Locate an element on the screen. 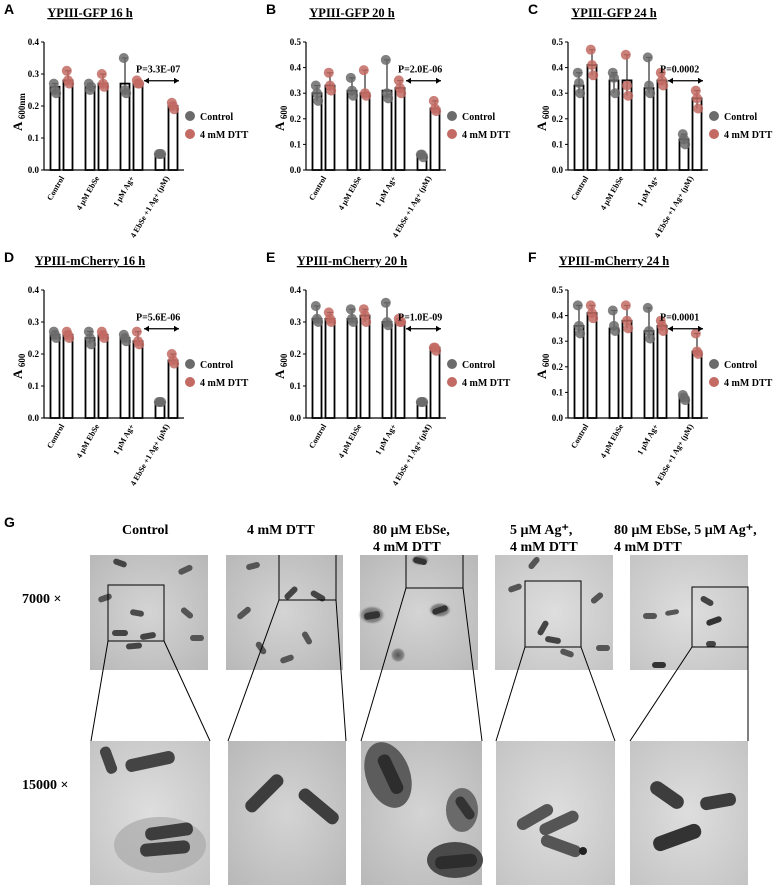 This screenshot has width=784, height=885. chart-title: YPIII-GFP 20 h is located at coordinates (351, 13).